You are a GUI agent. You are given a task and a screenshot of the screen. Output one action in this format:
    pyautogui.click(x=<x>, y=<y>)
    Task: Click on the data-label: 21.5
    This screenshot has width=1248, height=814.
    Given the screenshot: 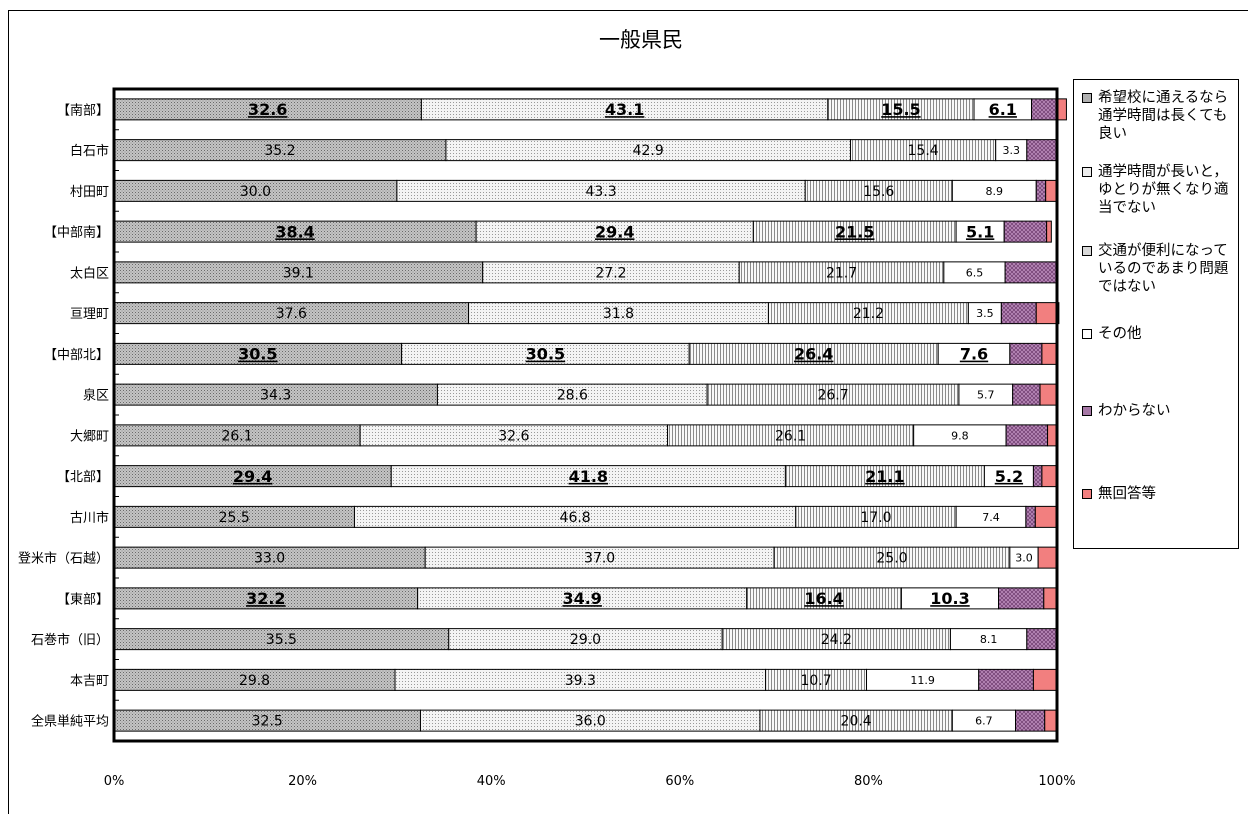 What is the action you would take?
    pyautogui.click(x=854, y=231)
    